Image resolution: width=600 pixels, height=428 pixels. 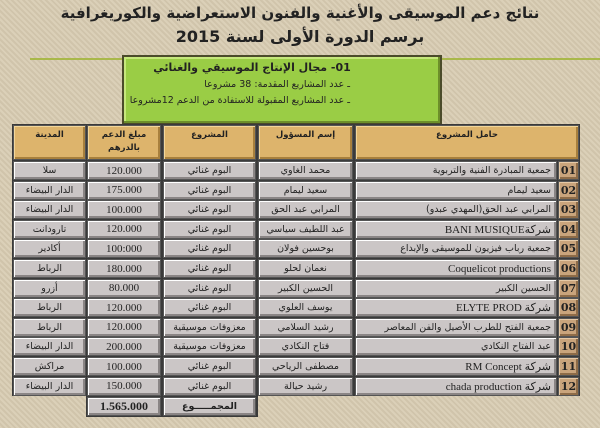 What do you see at coordinates (209, 142) in the screenshot?
I see `header-project: المشروع` at bounding box center [209, 142].